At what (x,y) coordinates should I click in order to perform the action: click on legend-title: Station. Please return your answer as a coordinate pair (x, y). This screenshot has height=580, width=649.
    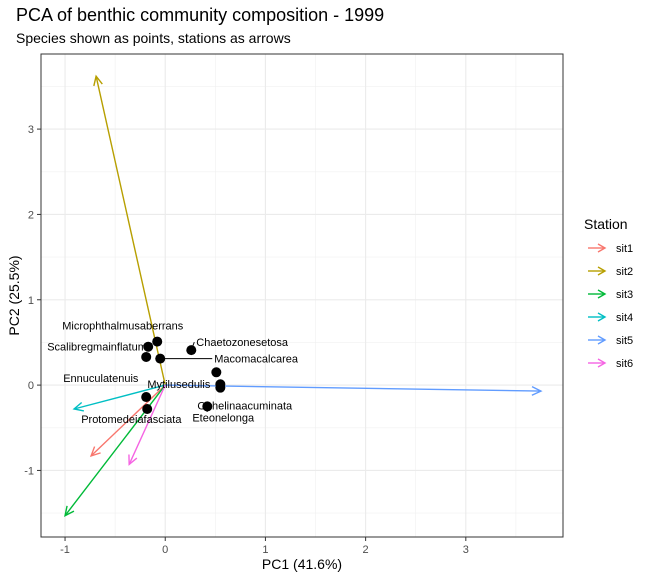
    Looking at the image, I should click on (606, 224).